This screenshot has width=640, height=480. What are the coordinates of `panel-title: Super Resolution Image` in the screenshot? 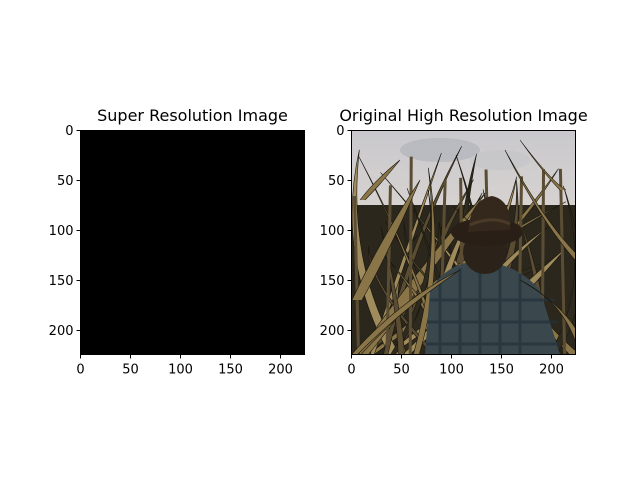 It's located at (192, 115).